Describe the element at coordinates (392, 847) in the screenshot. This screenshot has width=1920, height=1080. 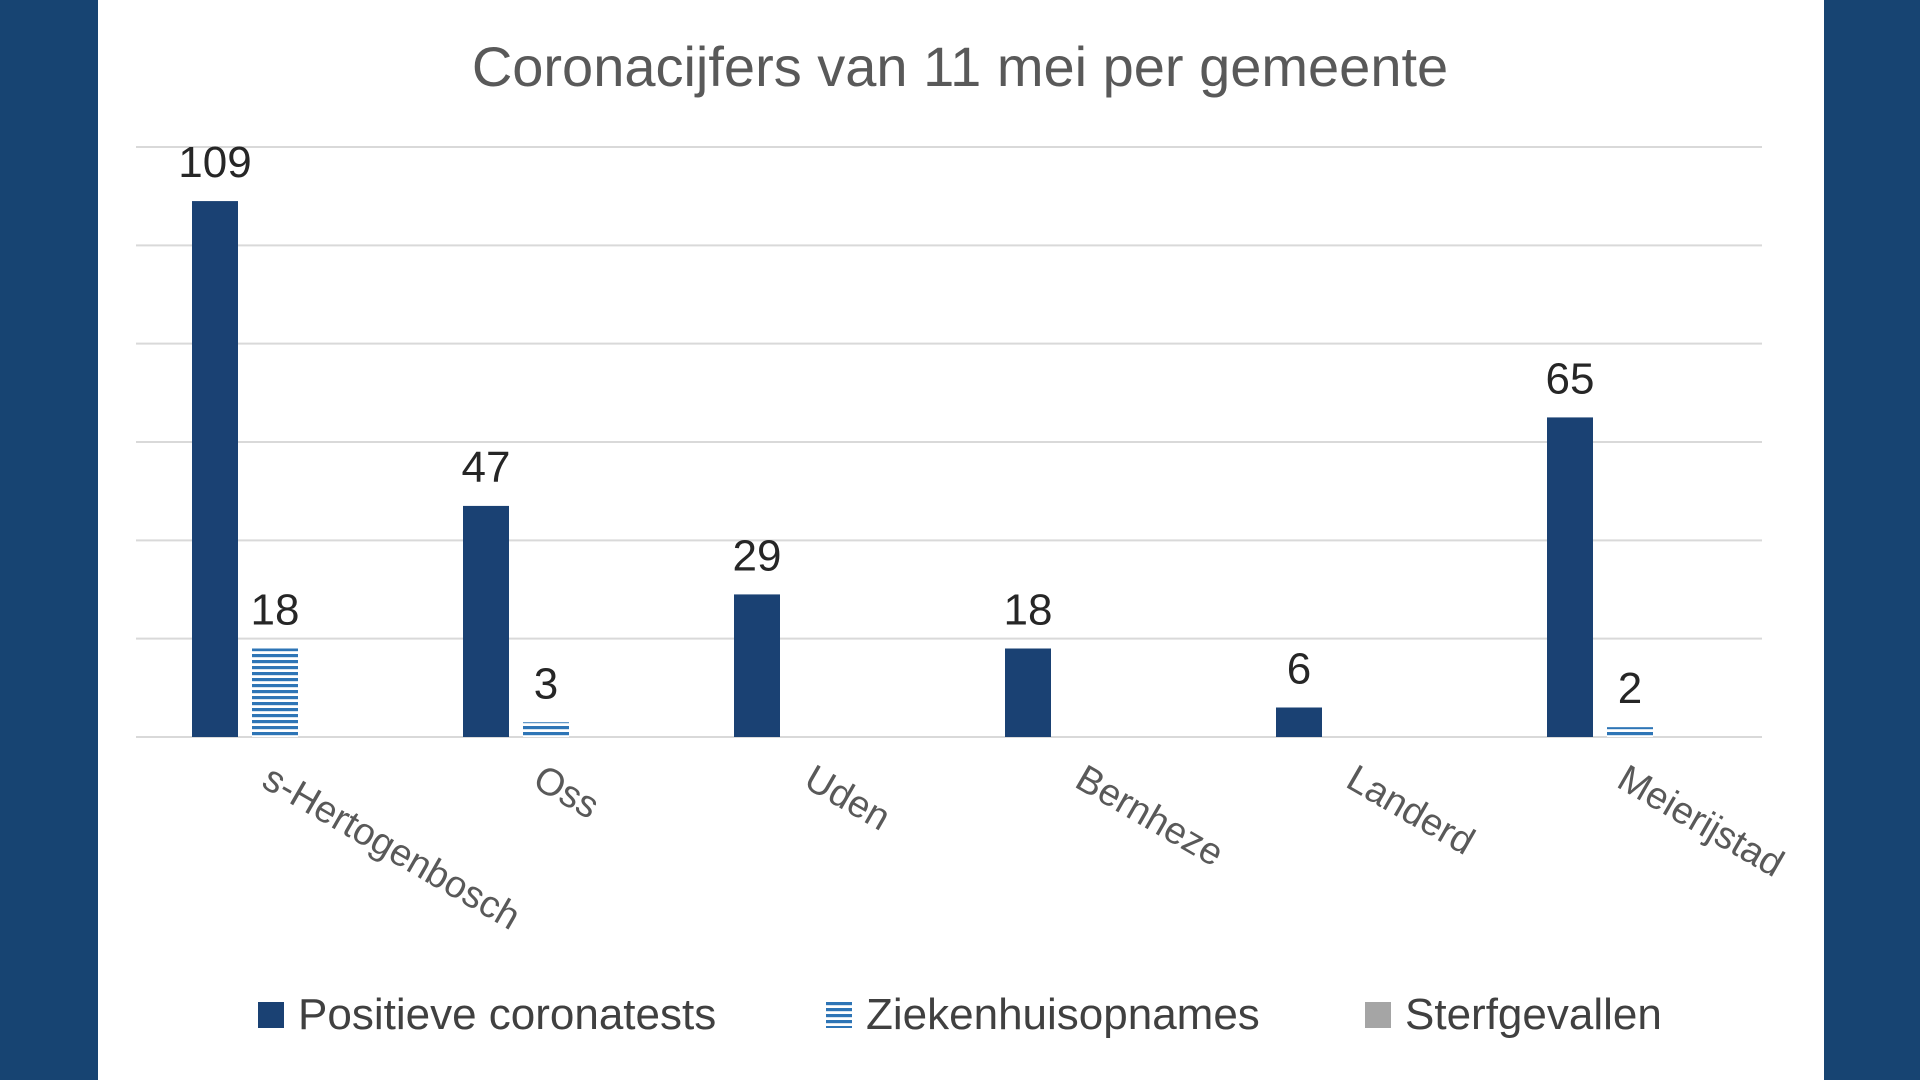
I see `category-label: s-Hertogenbosch` at that location.